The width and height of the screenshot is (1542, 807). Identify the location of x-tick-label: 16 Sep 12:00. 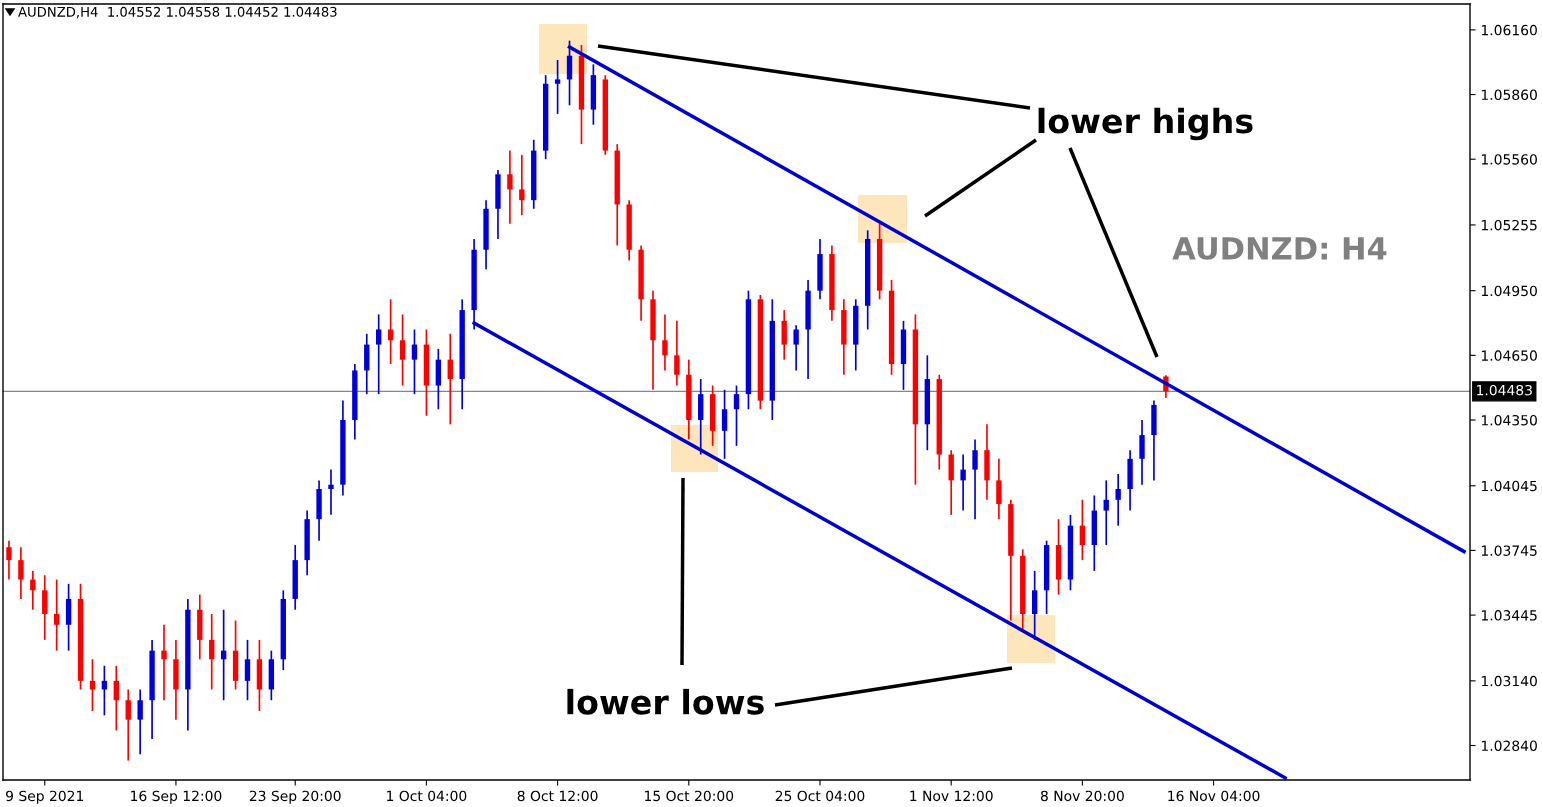
(176, 797).